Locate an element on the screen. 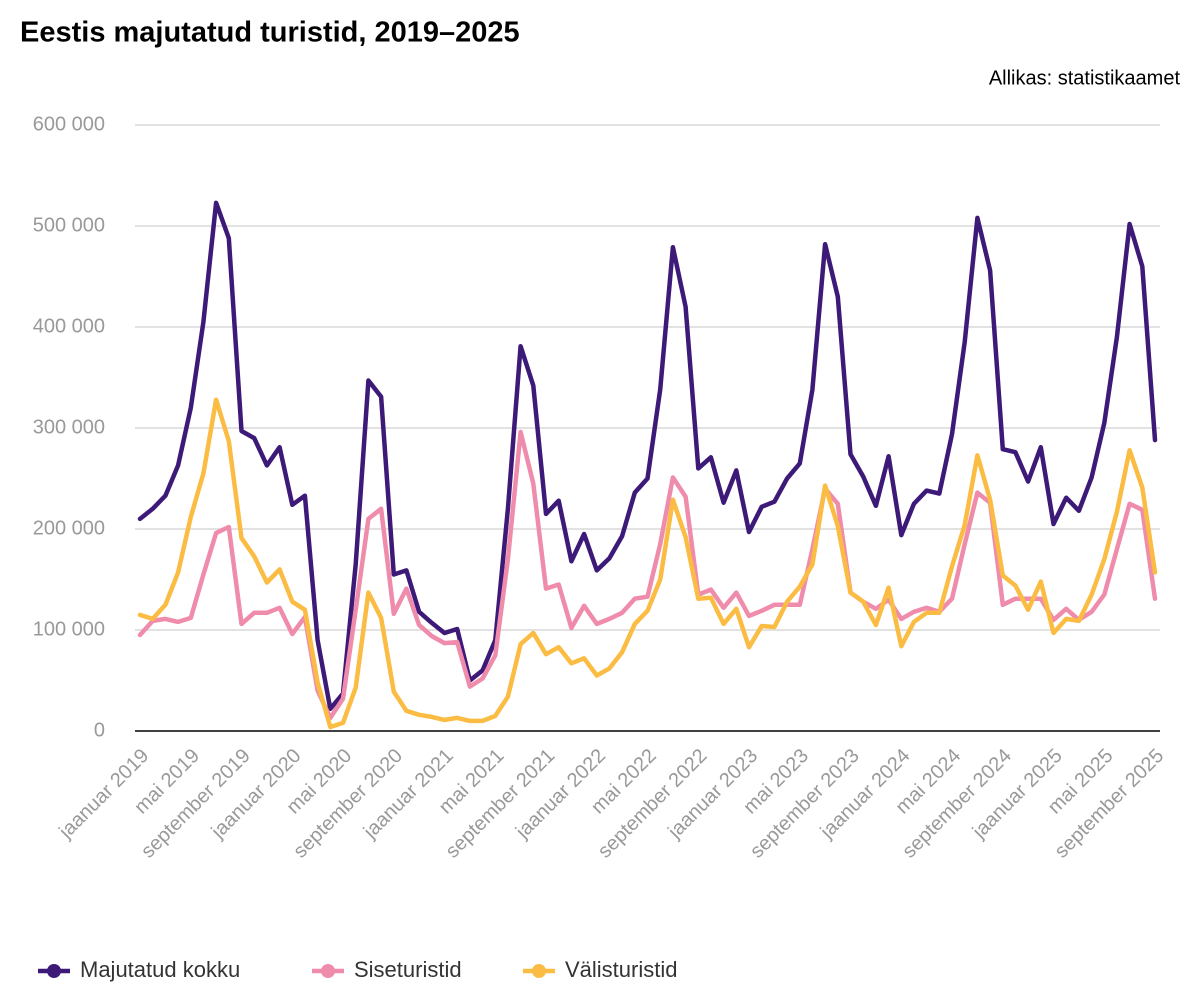 Image resolution: width=1200 pixels, height=1000 pixels. y-tick-label: 300 000 is located at coordinates (69, 427).